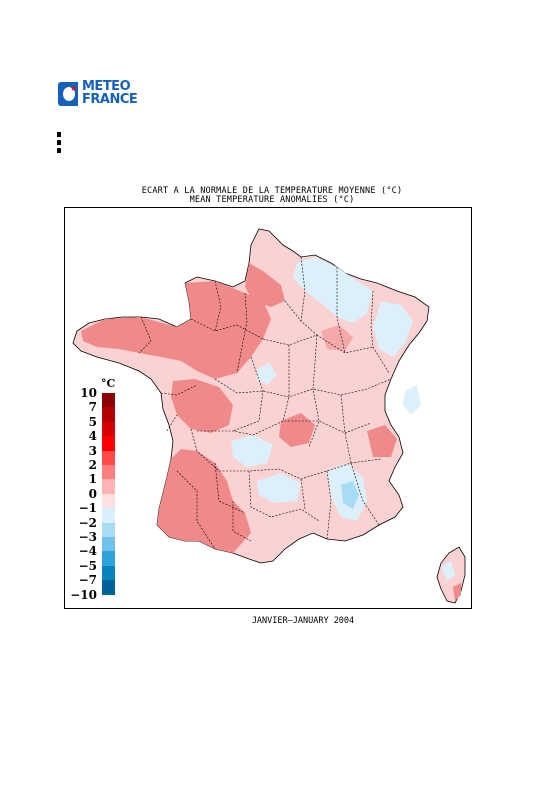 The height and width of the screenshot is (792, 544). Describe the element at coordinates (68, 94) in the screenshot. I see `meteo-france-emblem-icon: ★` at that location.